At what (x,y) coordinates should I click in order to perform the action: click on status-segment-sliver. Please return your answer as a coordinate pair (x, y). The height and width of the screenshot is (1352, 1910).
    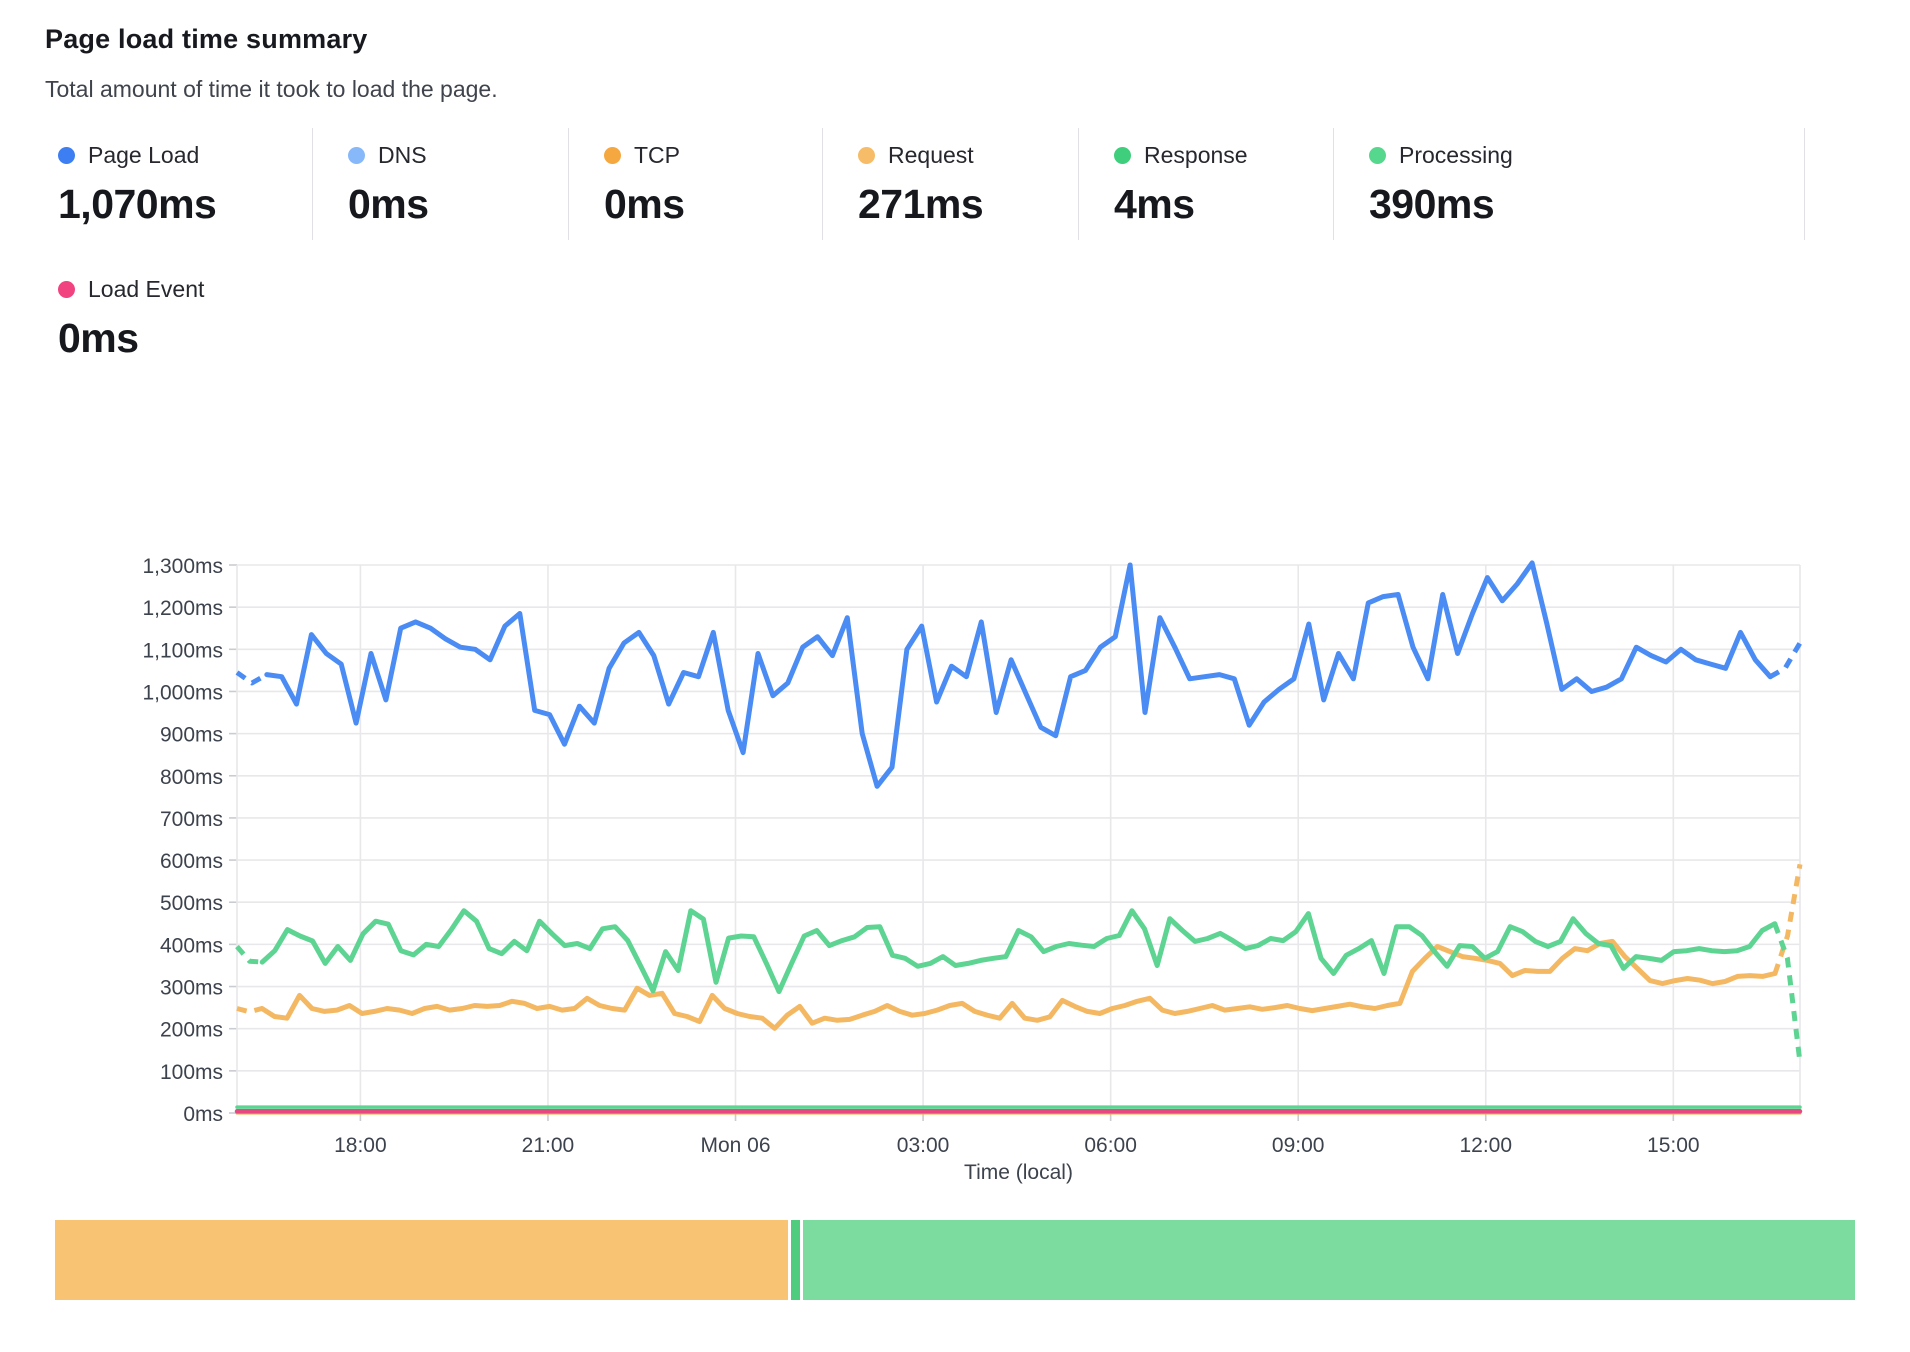
    Looking at the image, I should click on (795, 1260).